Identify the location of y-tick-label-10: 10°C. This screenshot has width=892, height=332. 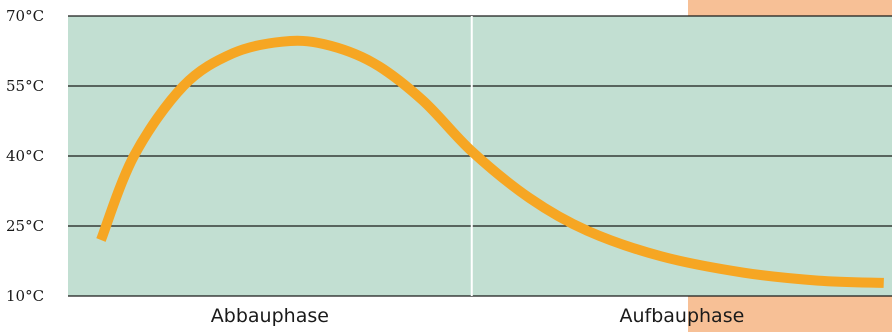
(25, 296).